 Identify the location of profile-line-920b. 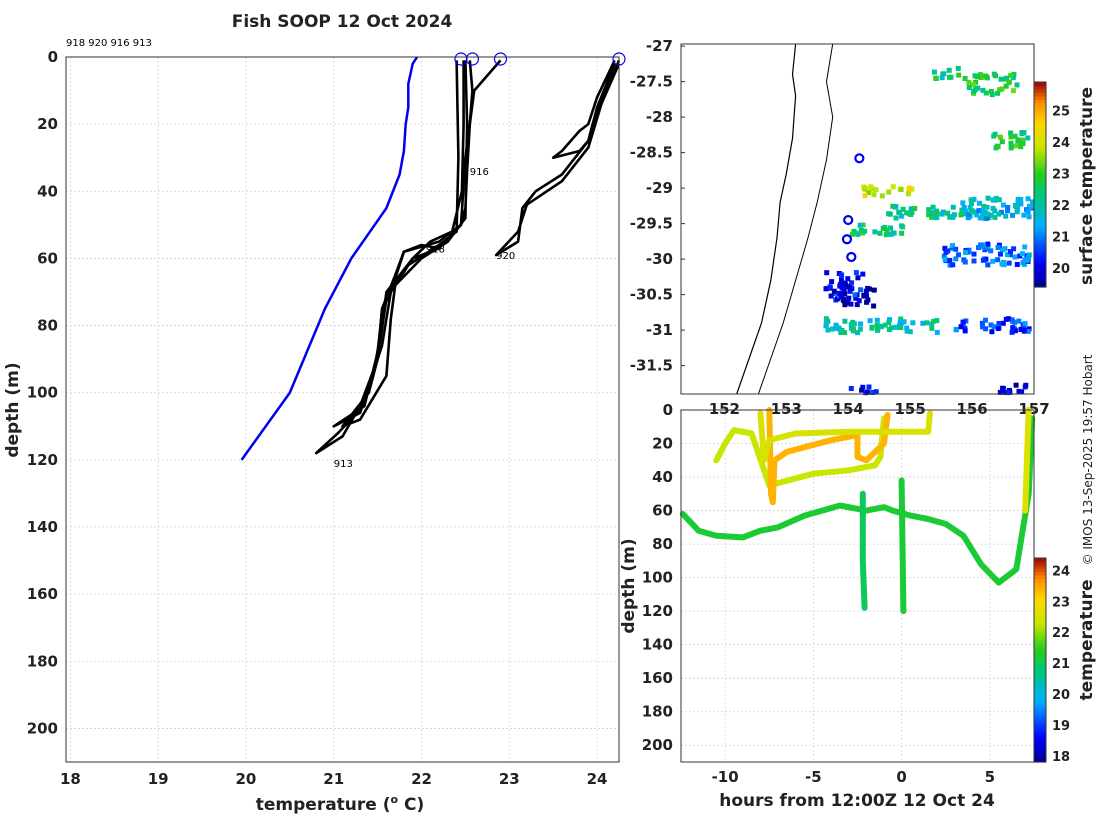
(557, 160).